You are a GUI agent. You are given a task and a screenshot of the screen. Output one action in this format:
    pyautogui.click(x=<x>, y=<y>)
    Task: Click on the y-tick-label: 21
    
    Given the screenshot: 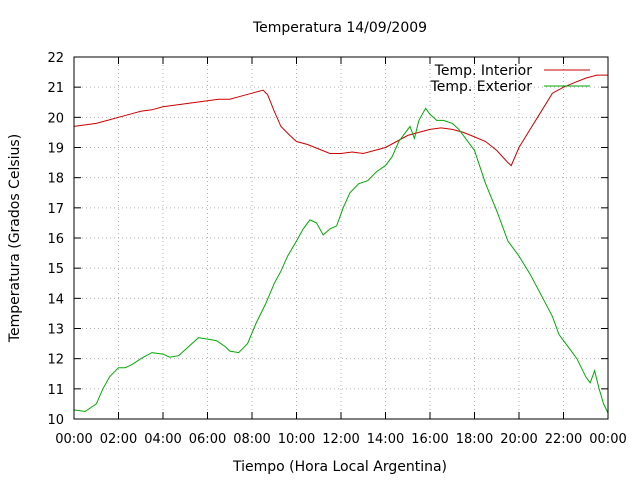 What is the action you would take?
    pyautogui.click(x=55, y=88)
    